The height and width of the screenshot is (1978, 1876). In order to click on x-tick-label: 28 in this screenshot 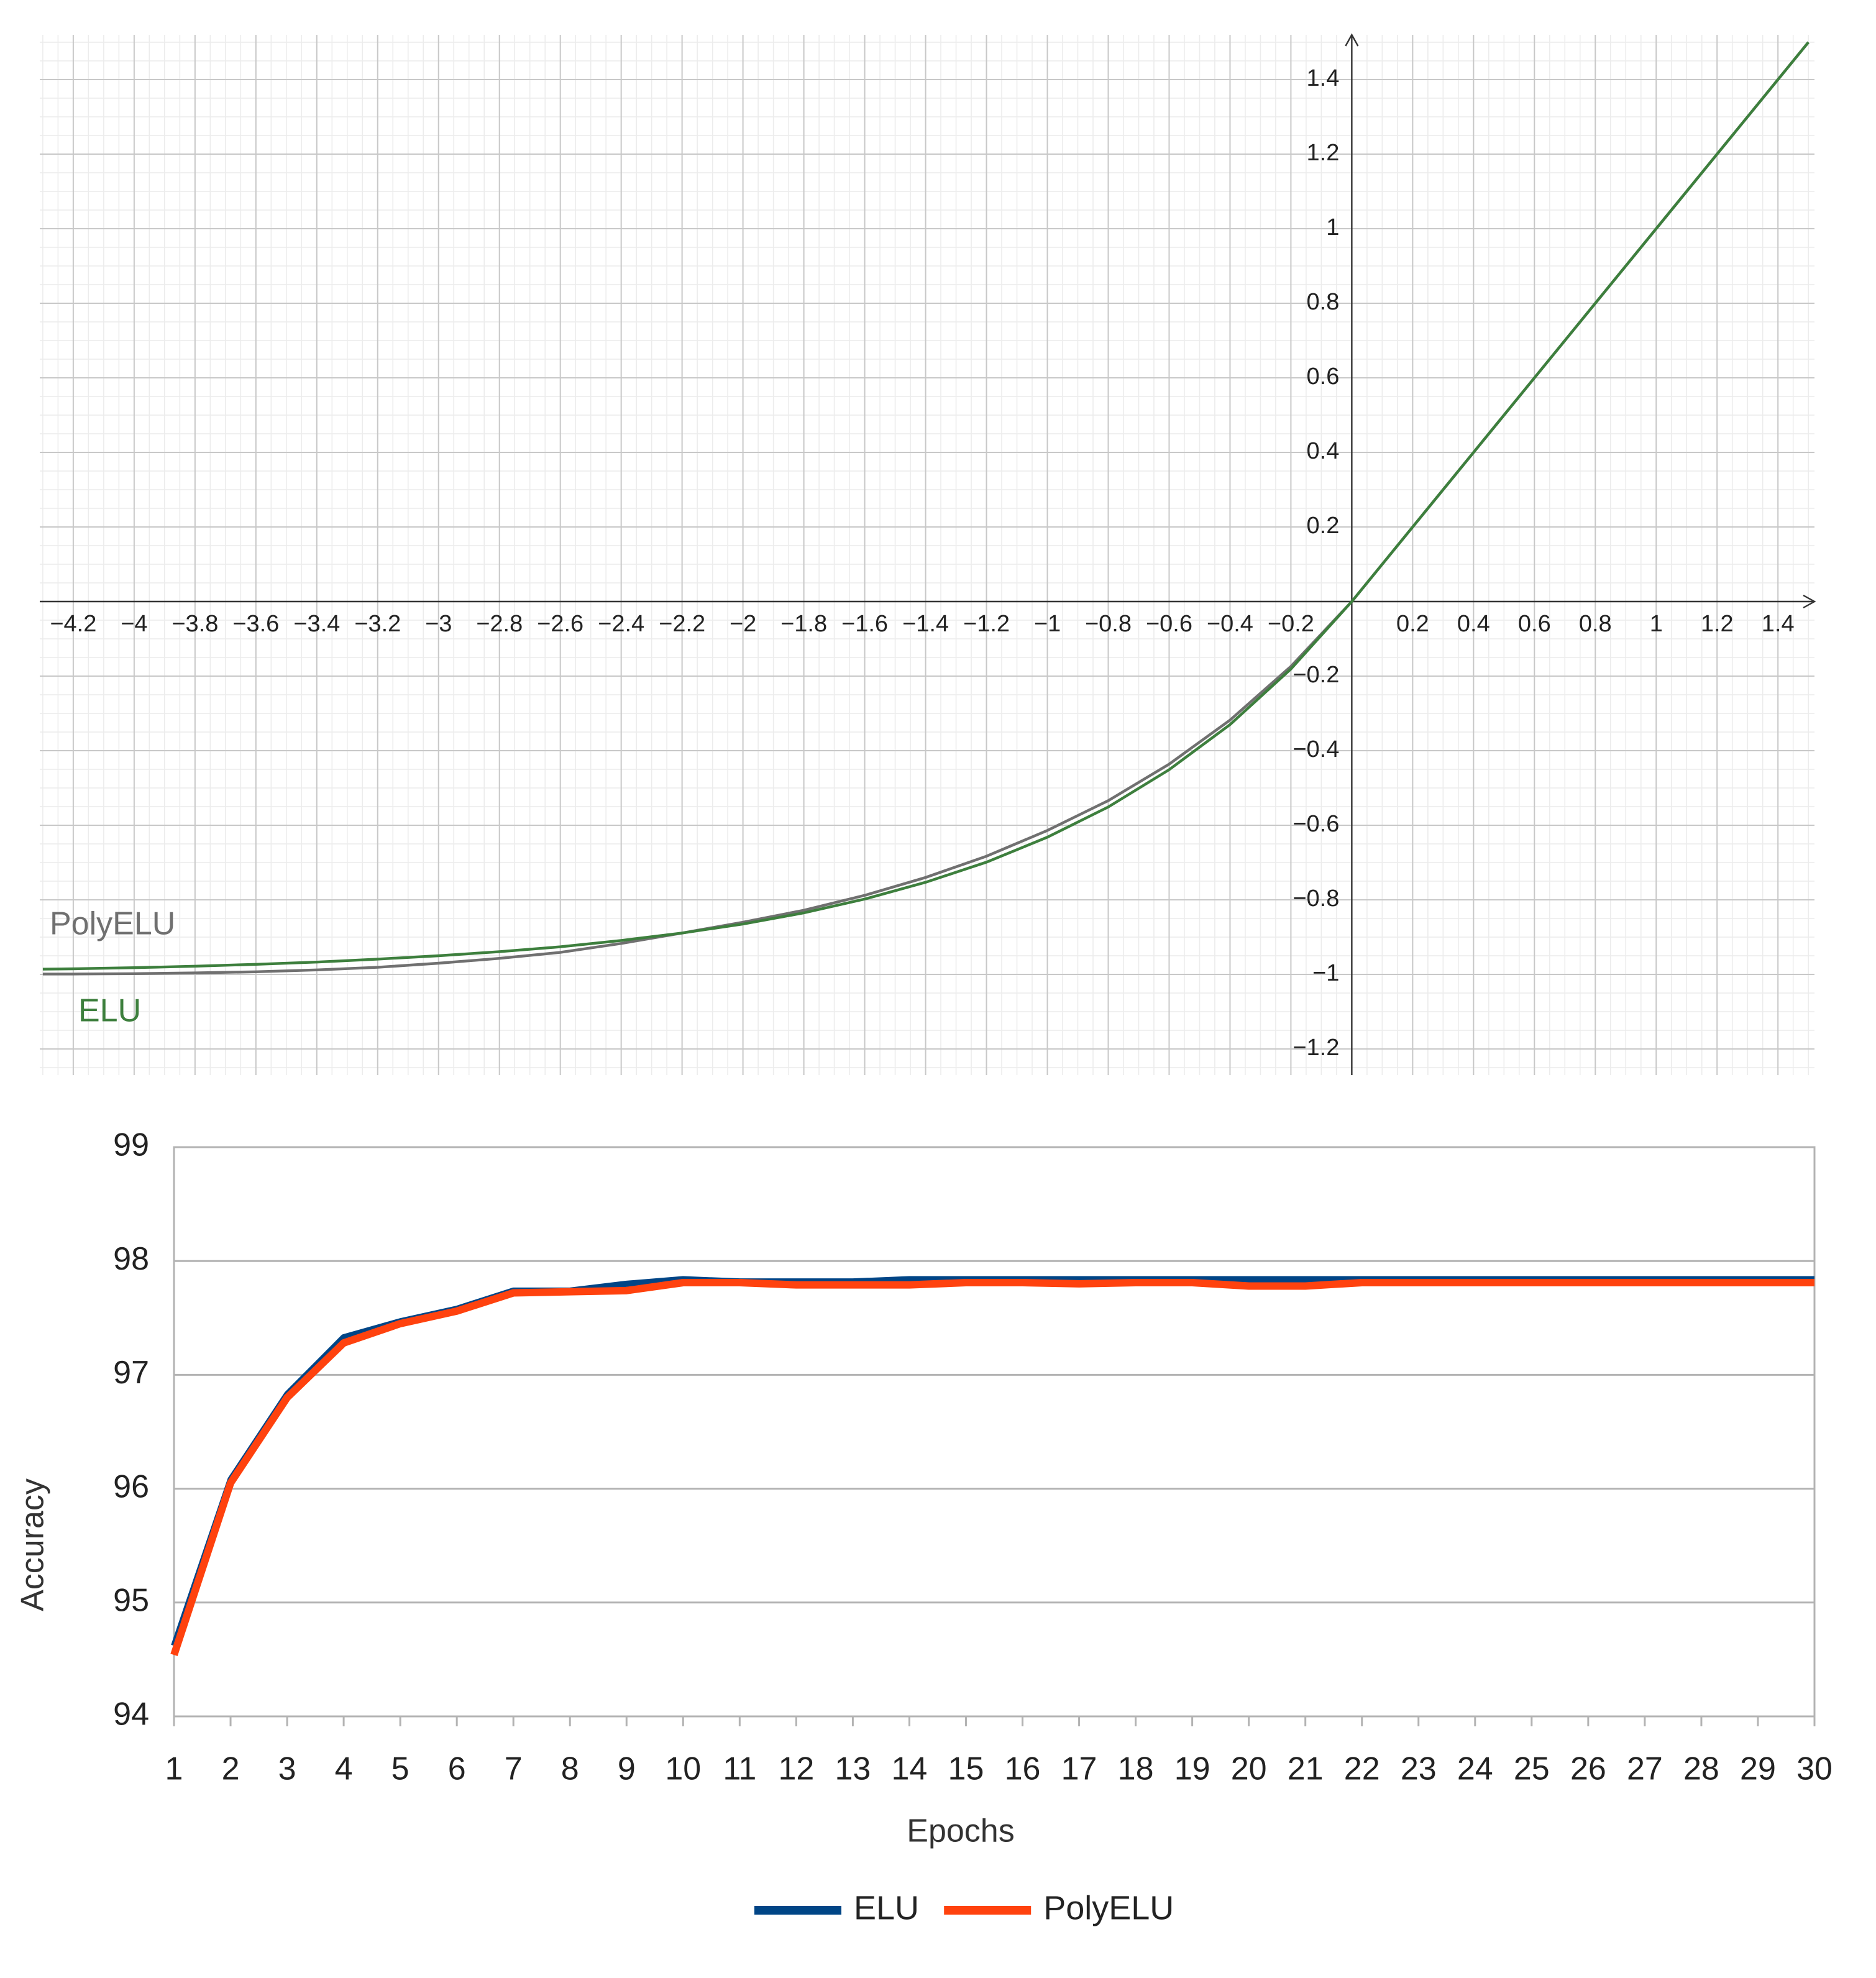, I will do `click(1701, 1769)`.